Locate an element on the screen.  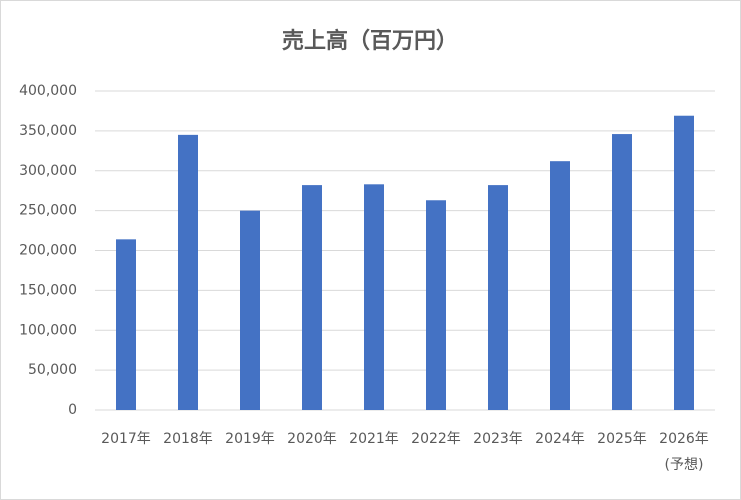
y-tick-label: 150,000 is located at coordinates (48, 290).